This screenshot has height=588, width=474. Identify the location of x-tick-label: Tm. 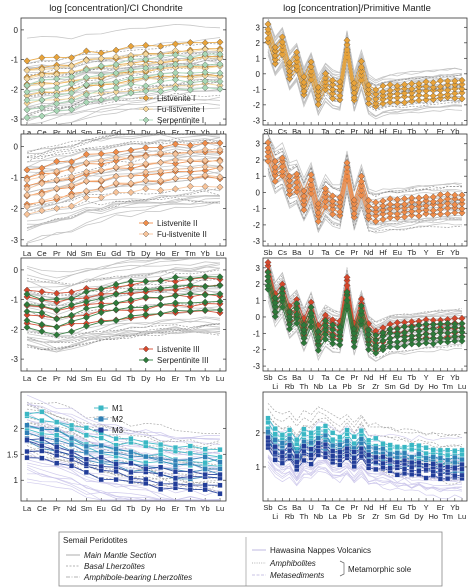
(190, 378).